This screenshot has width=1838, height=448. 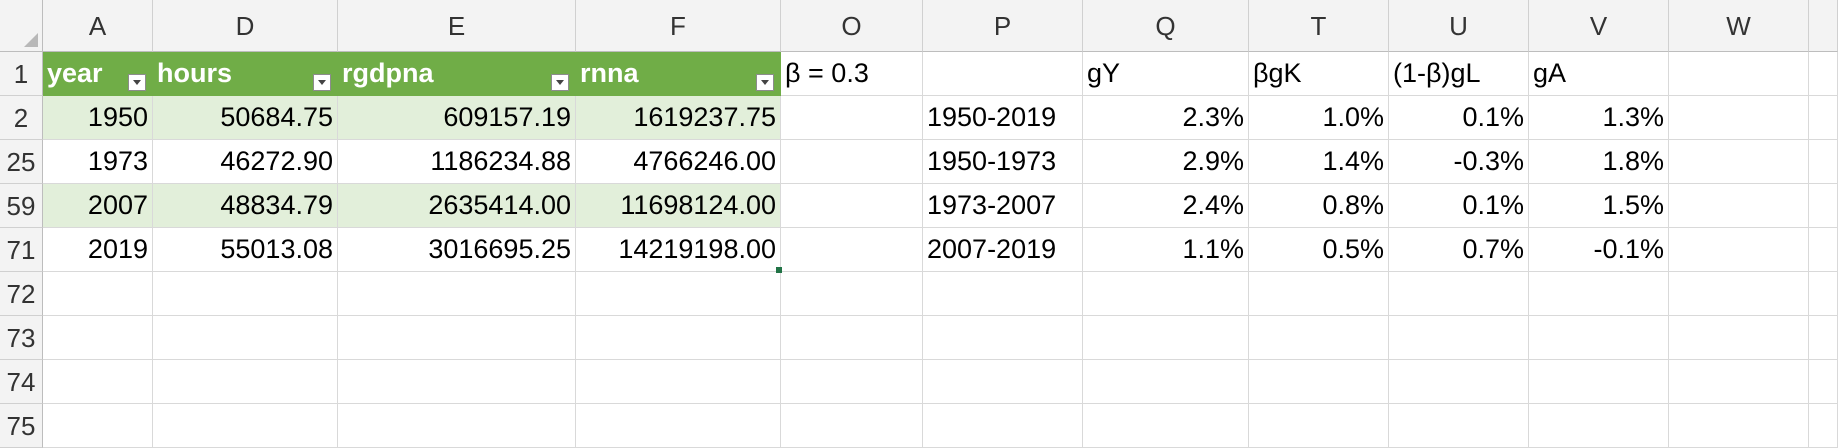 I want to click on table-header-rgdpna: rgdpna, so click(x=457, y=74).